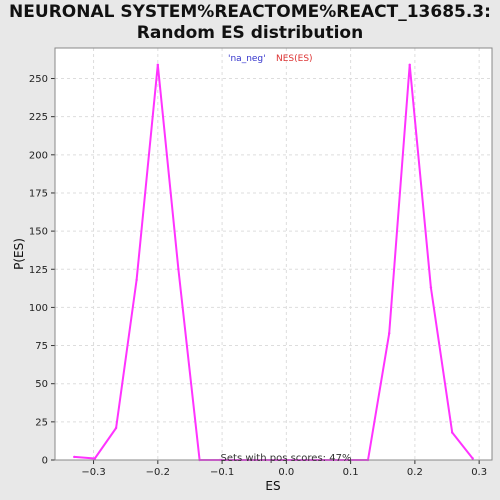 This screenshot has width=500, height=500. I want to click on y-tick-label: 50, so click(41, 384).